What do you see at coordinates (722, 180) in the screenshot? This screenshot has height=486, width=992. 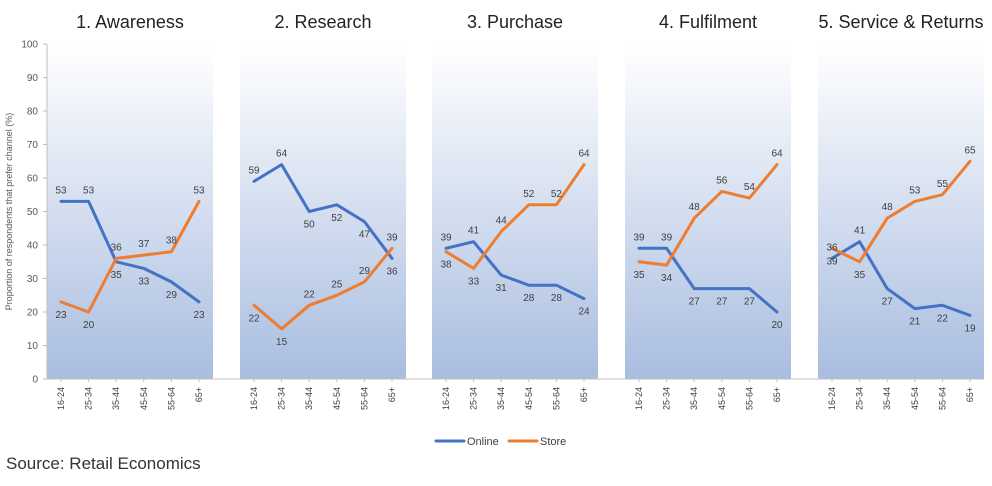 I see `data-label-store: 56` at bounding box center [722, 180].